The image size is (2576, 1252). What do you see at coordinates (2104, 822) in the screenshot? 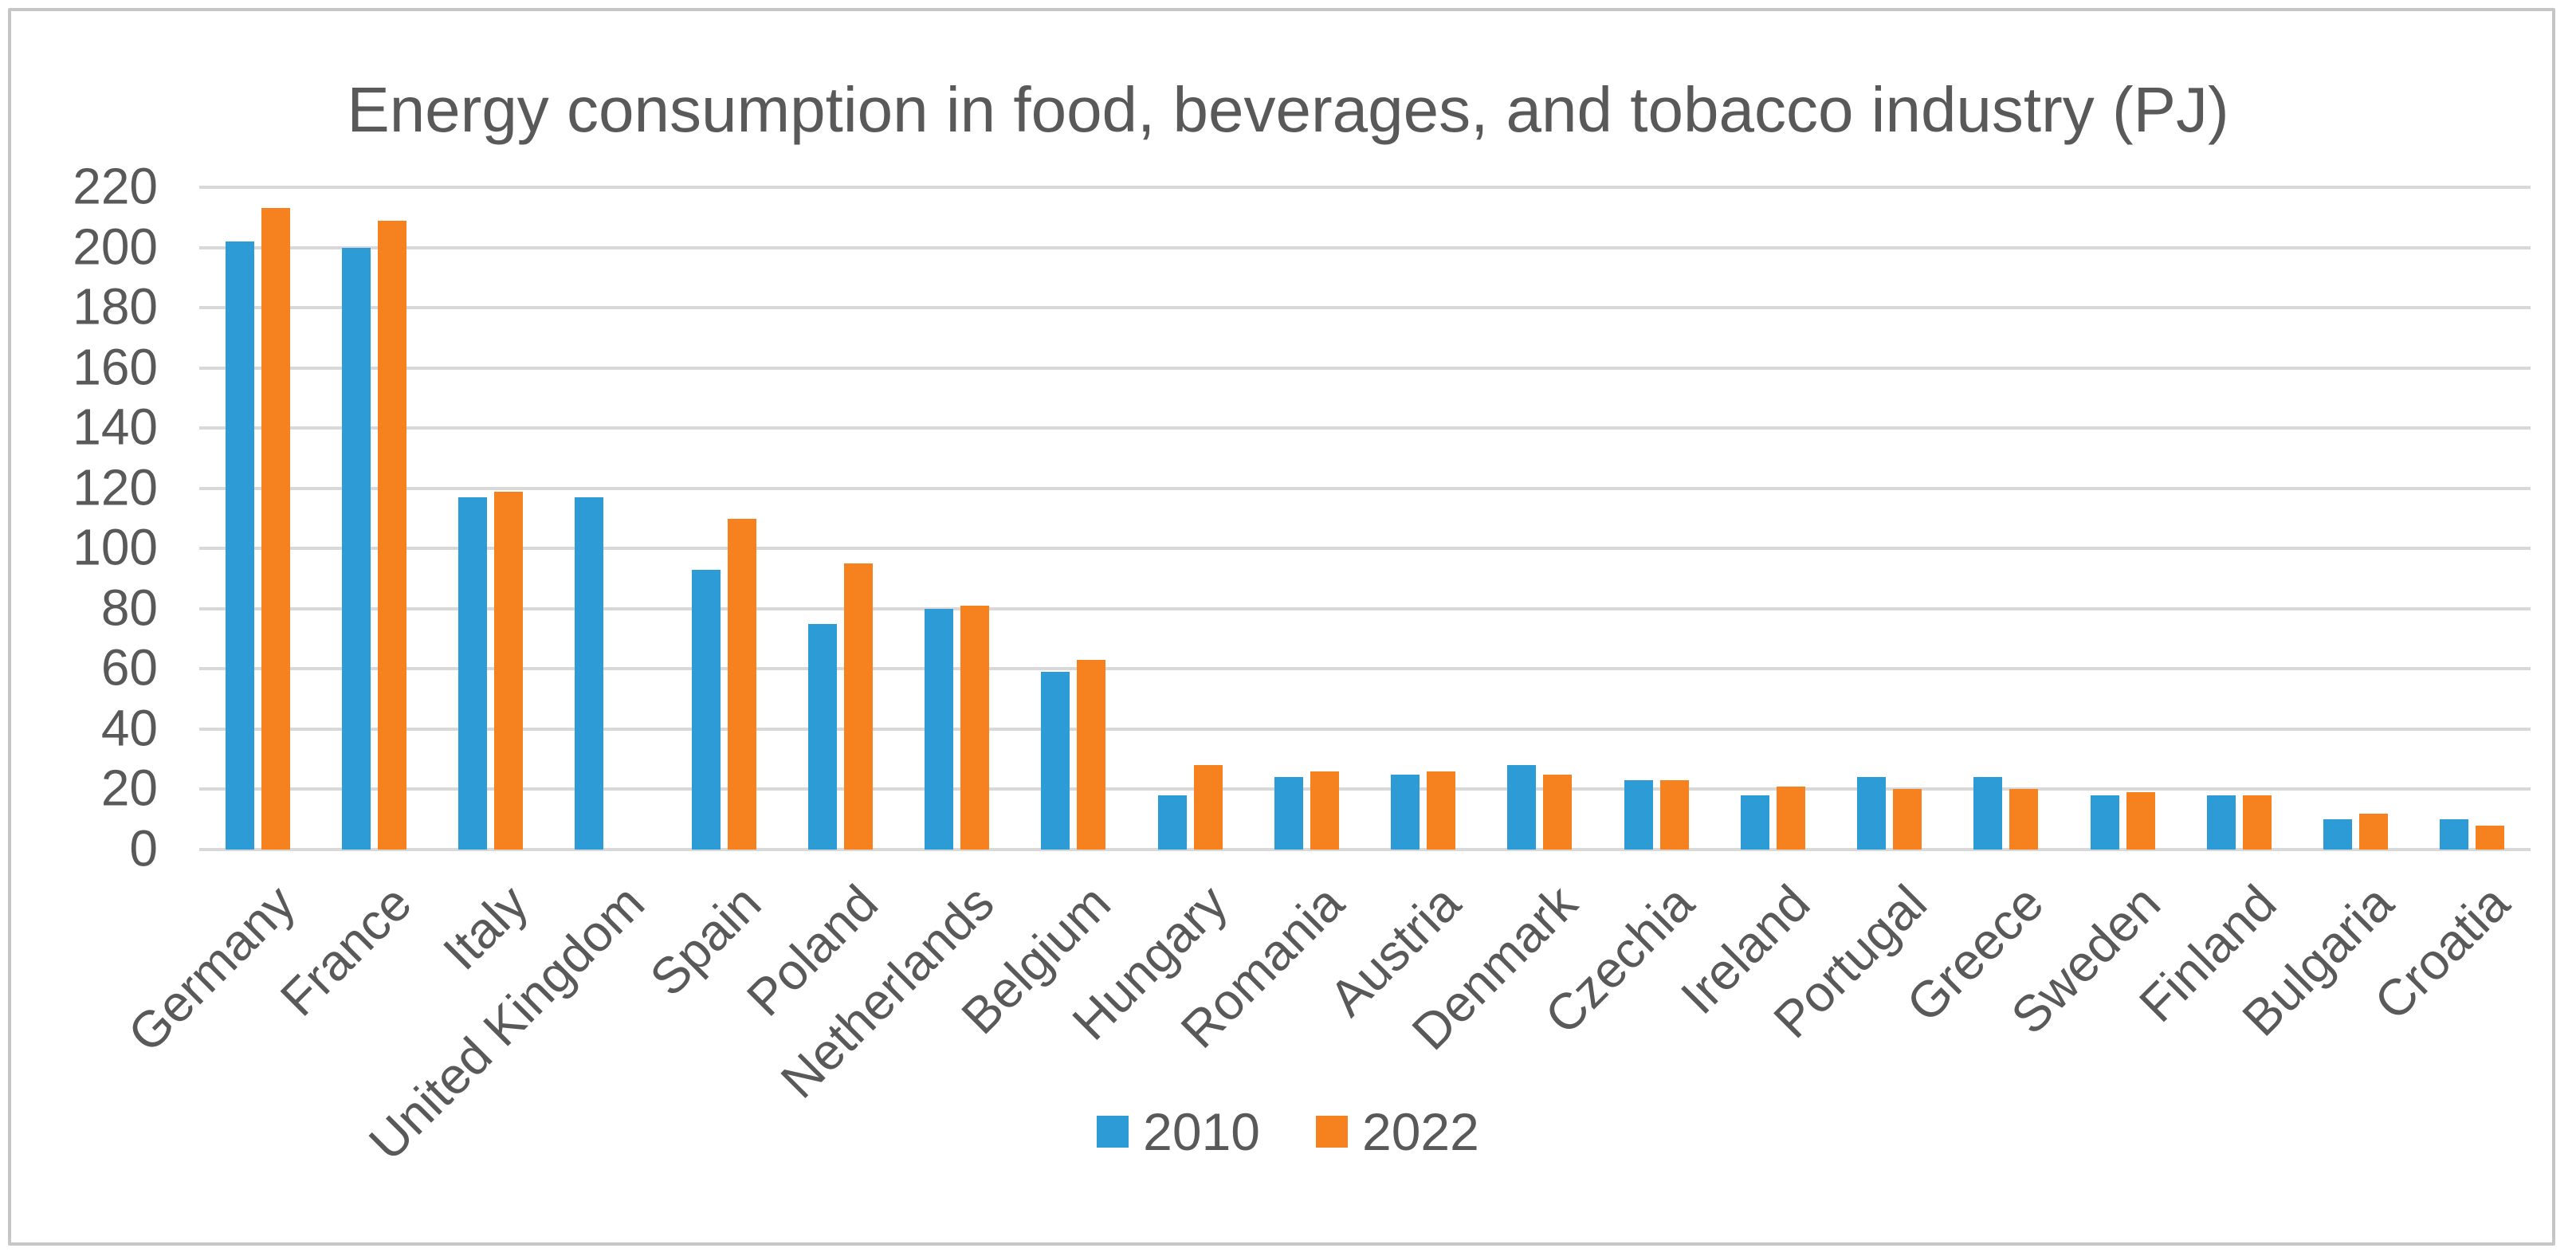
I see `bar-2010-sweden` at bounding box center [2104, 822].